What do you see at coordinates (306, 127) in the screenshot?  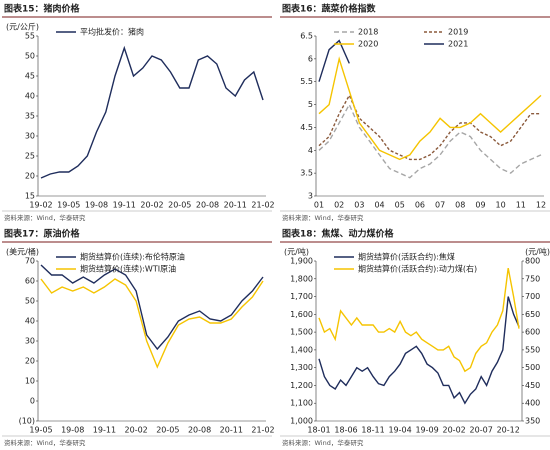 I see `y-tick-label: 4.5` at bounding box center [306, 127].